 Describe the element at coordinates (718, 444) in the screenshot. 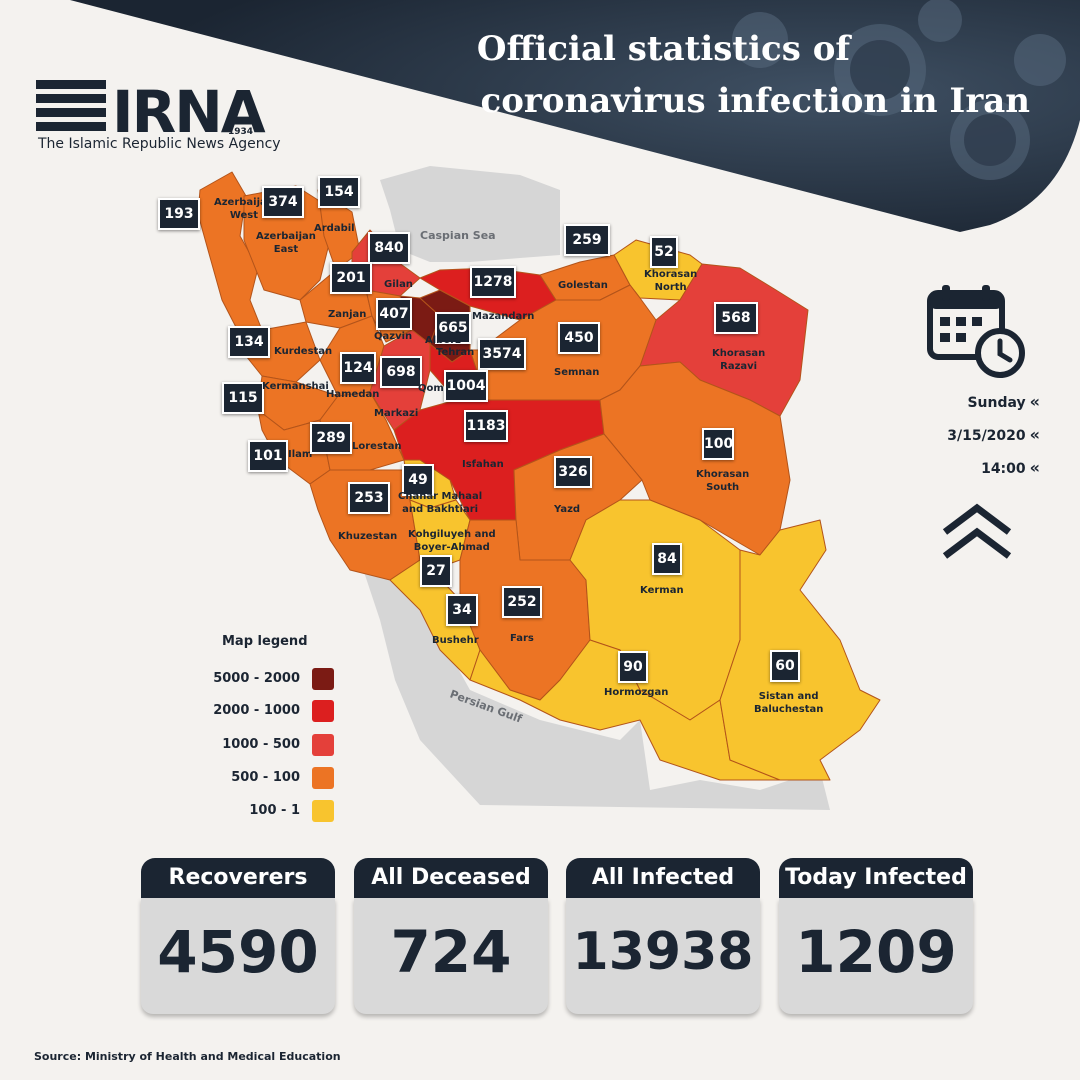

I see `province-count-badge: 100` at that location.